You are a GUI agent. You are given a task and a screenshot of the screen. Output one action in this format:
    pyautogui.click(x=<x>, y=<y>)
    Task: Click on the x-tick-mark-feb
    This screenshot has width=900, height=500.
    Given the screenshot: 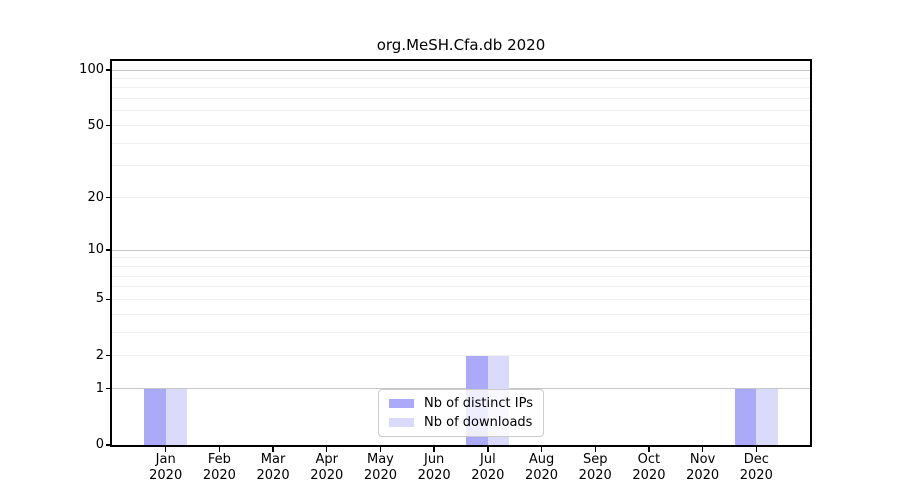 What is the action you would take?
    pyautogui.click(x=219, y=449)
    